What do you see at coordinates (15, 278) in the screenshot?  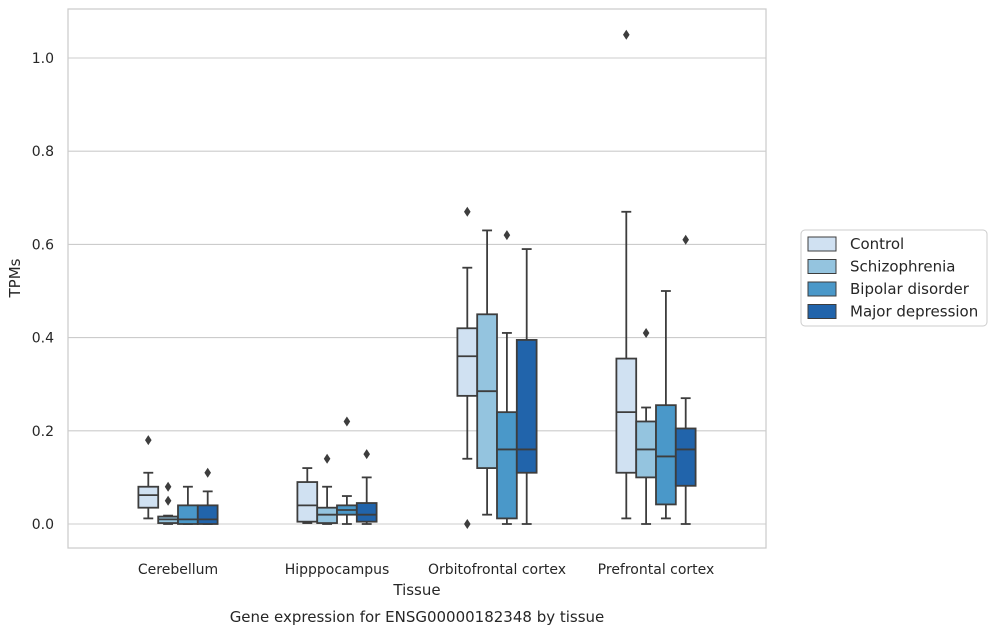 I see `y-axis-label: TPMs` at bounding box center [15, 278].